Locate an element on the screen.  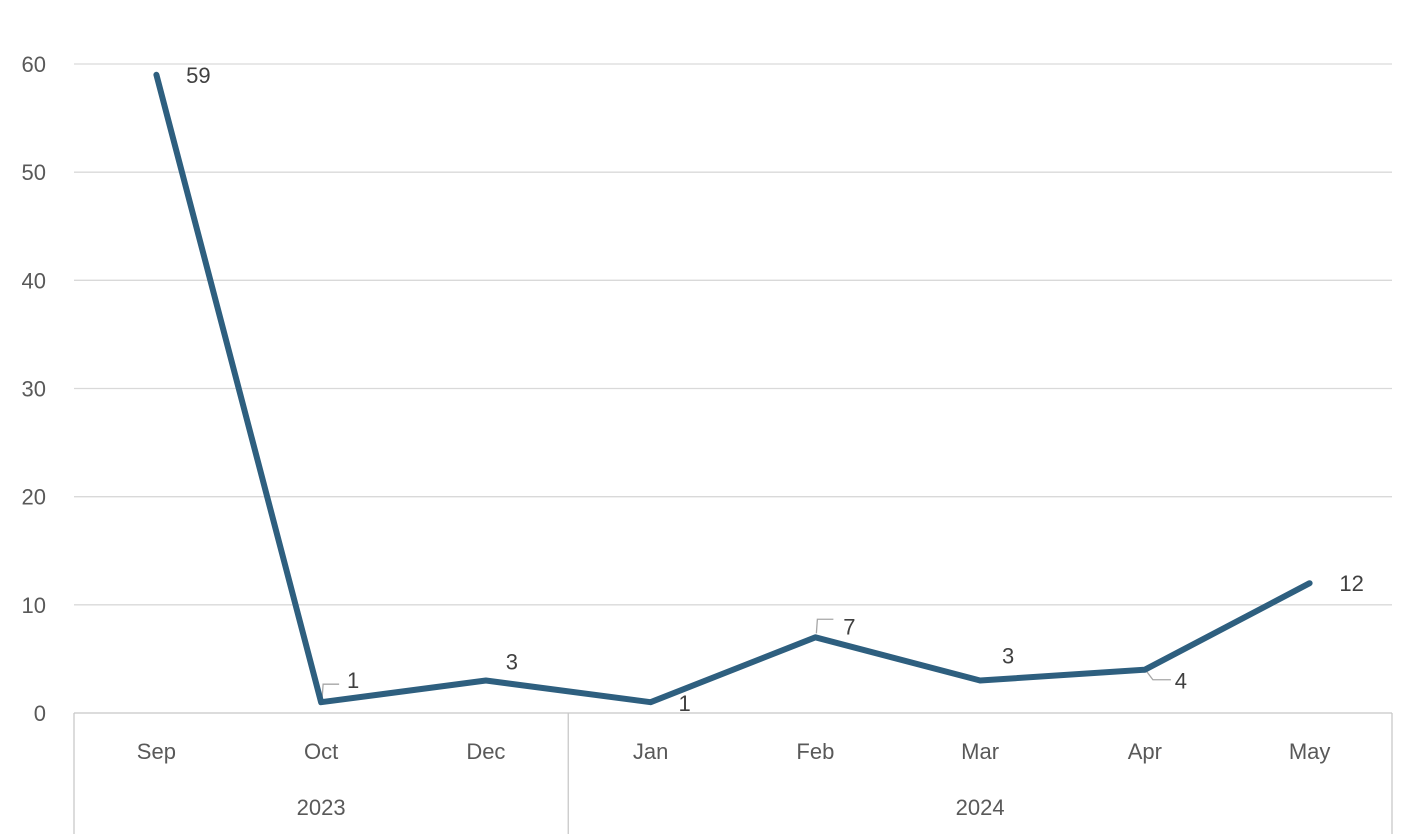
x-tick-label: Apr is located at coordinates (1145, 751).